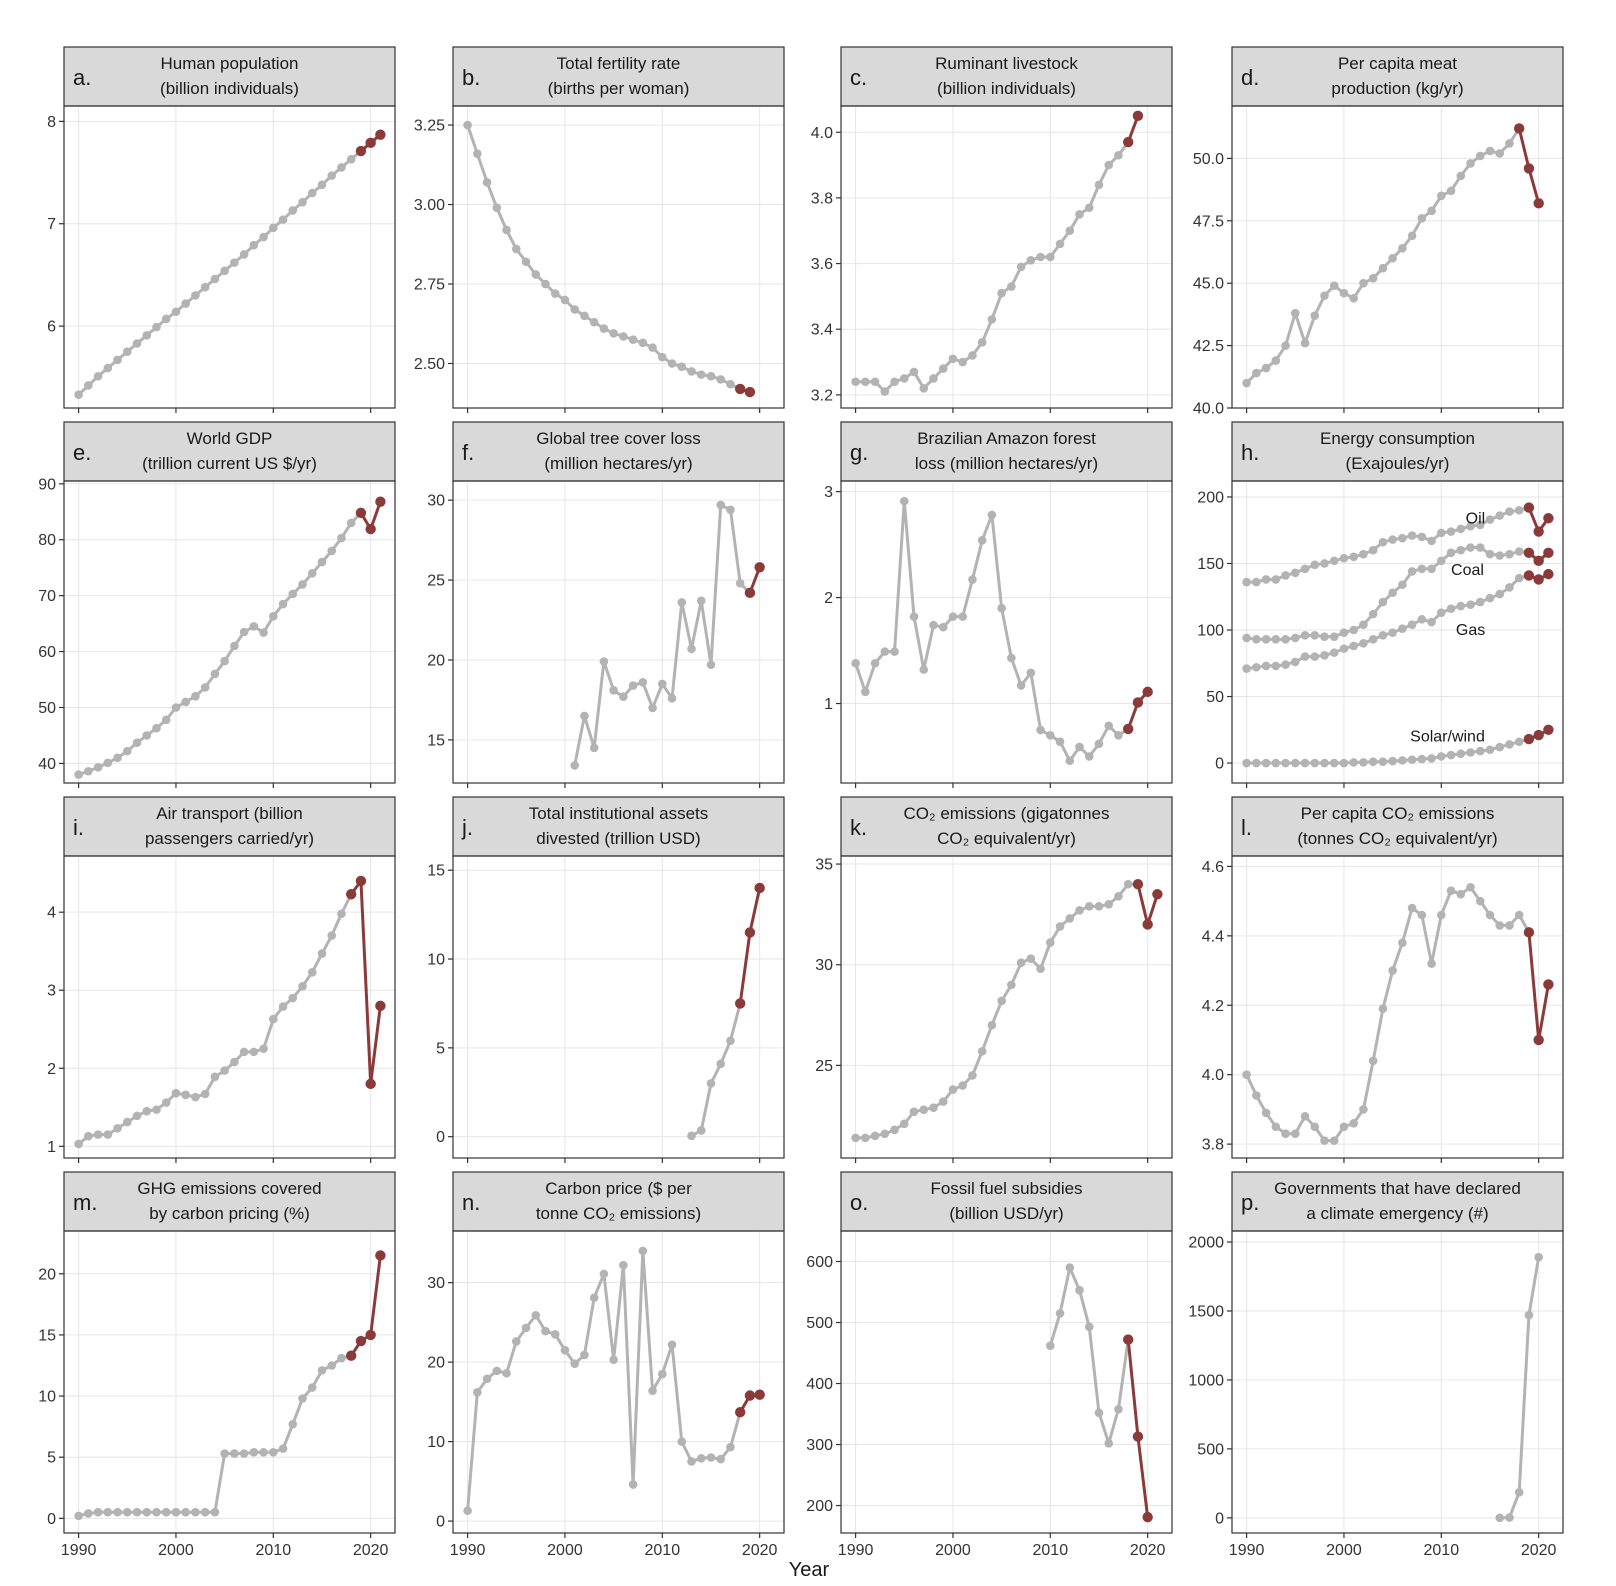 This screenshot has height=1586, width=1616. I want to click on panel-title-line: a climate emergency (#), so click(1397, 1213).